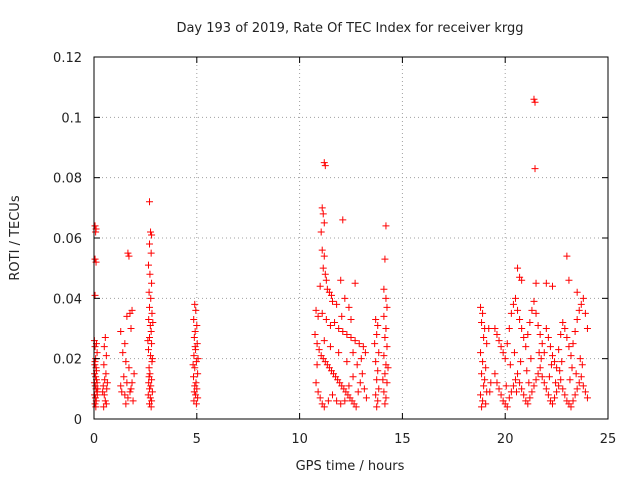  What do you see at coordinates (402, 439) in the screenshot?
I see `x-tick-label: 15` at bounding box center [402, 439].